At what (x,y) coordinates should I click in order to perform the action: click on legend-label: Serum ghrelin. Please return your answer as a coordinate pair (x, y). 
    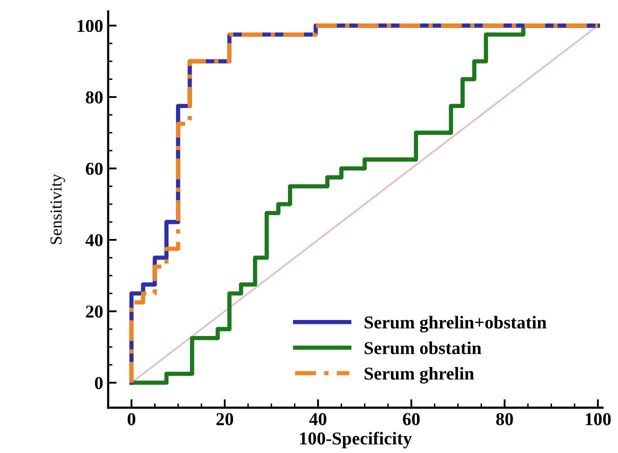
    Looking at the image, I should click on (419, 375).